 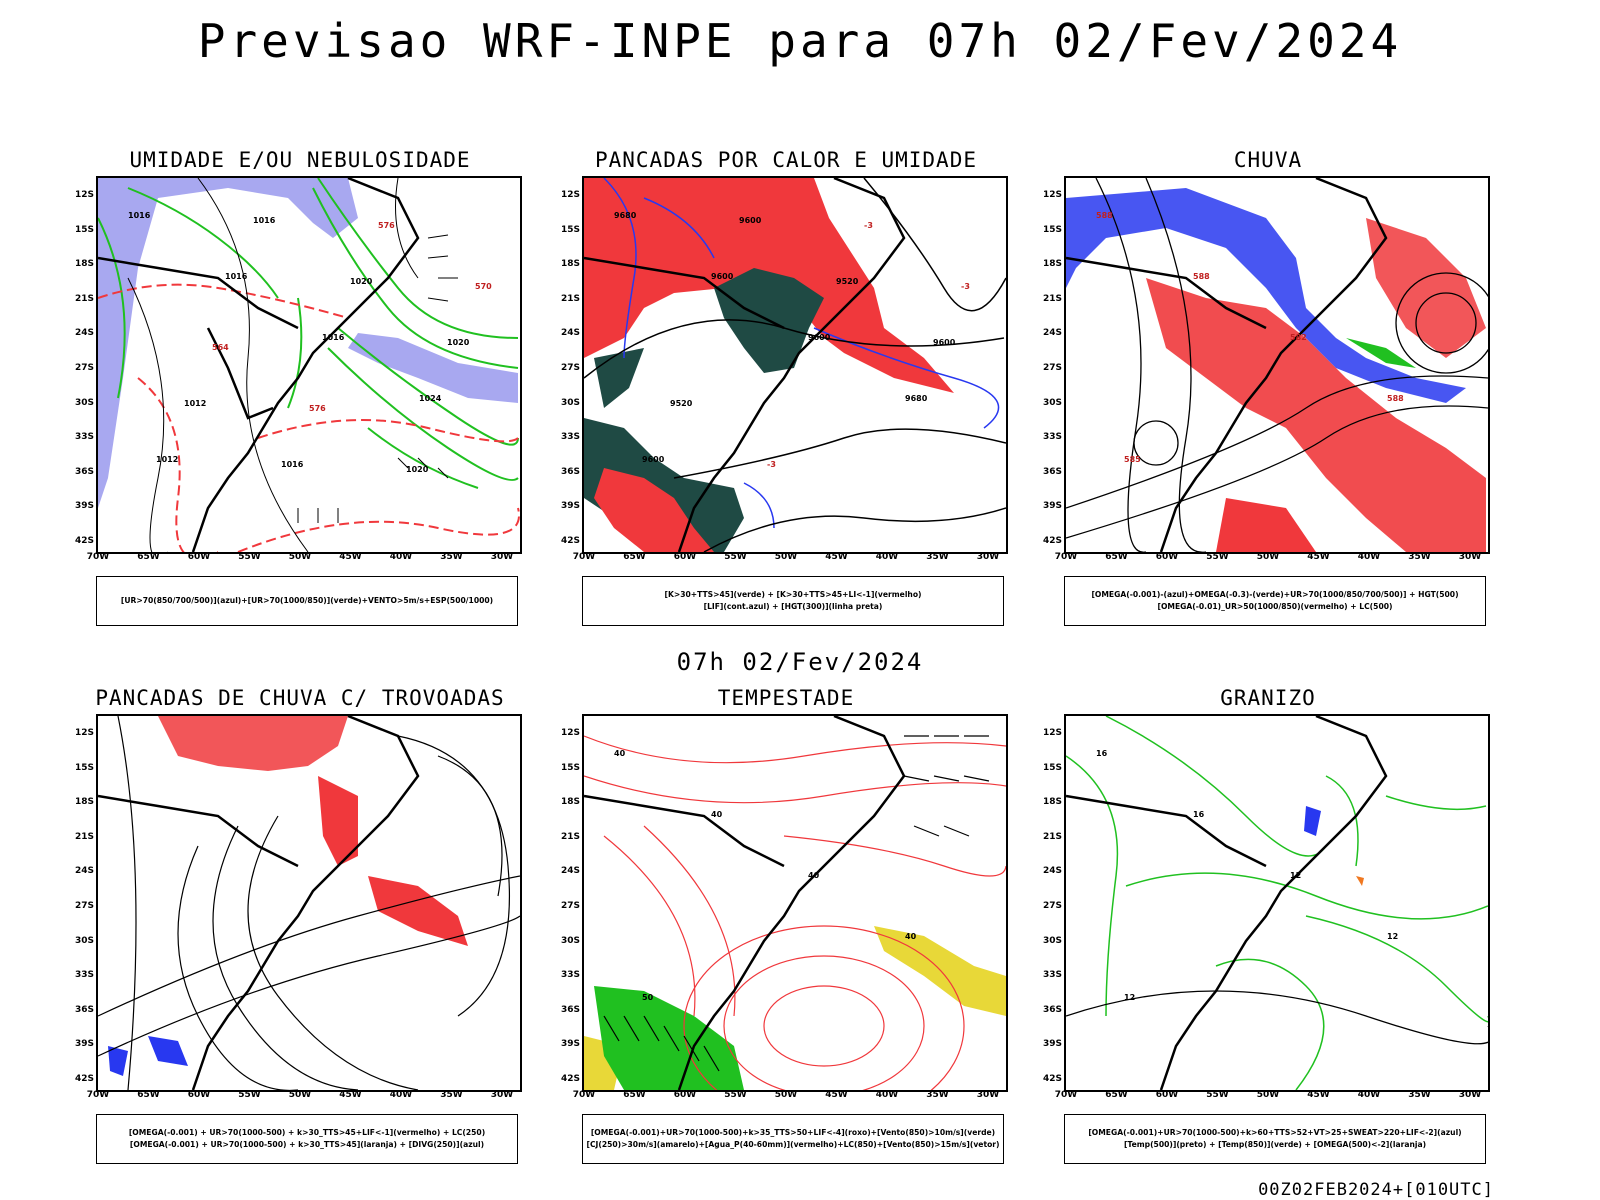 I want to click on contour-value-label: 585, so click(x=1132, y=459).